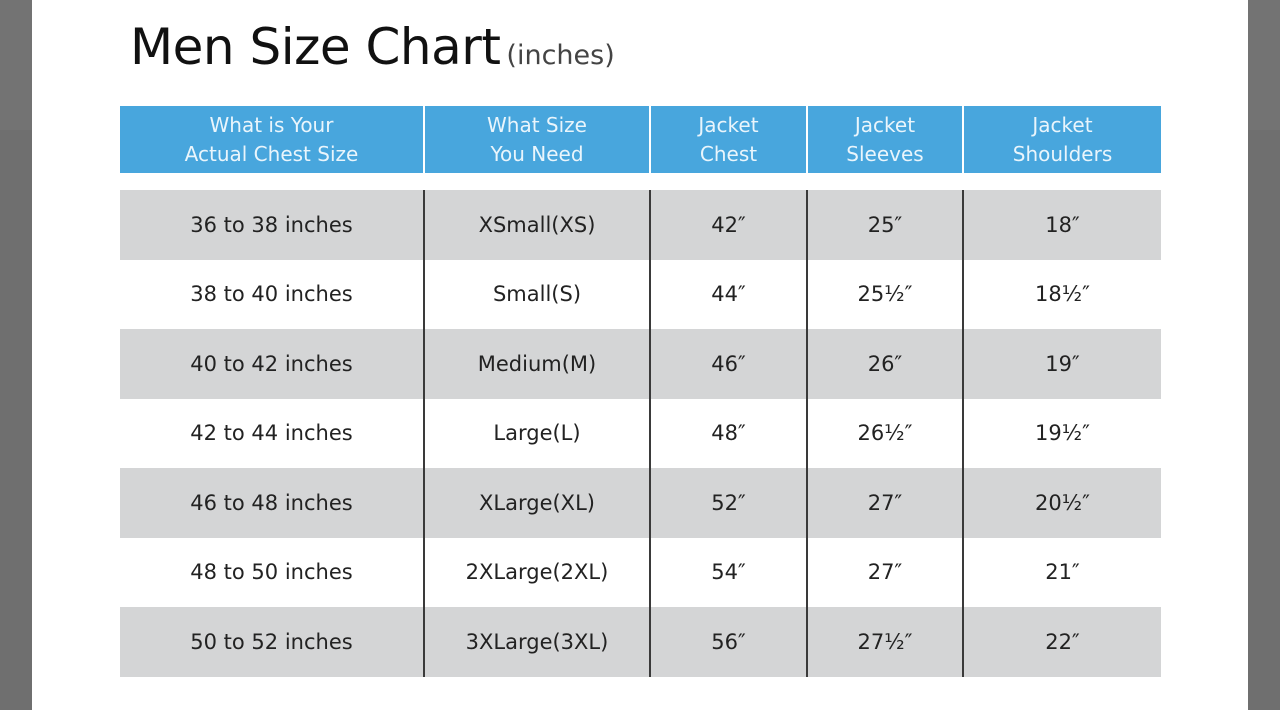 This screenshot has width=1280, height=710. I want to click on cell-jacket-chest: 52″, so click(729, 503).